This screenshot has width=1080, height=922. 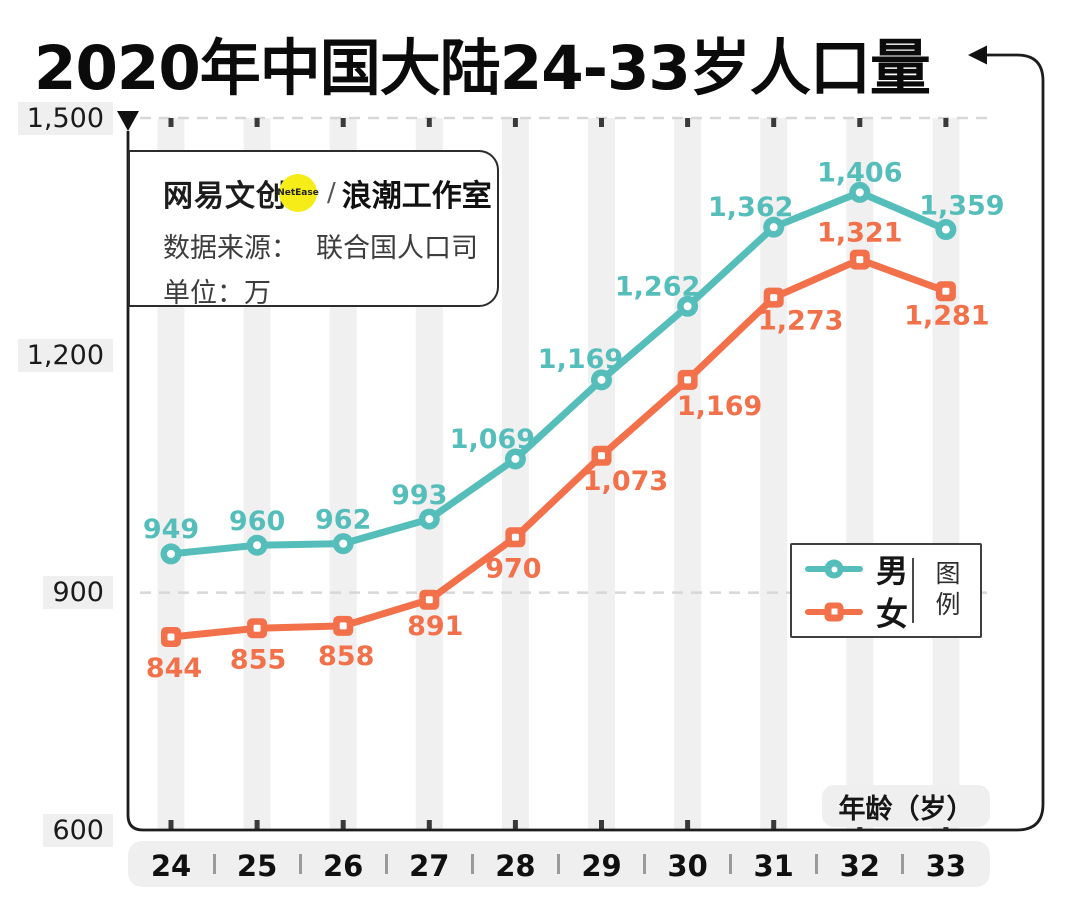 I want to click on data-source-value: 联合国人口司, so click(x=397, y=248).